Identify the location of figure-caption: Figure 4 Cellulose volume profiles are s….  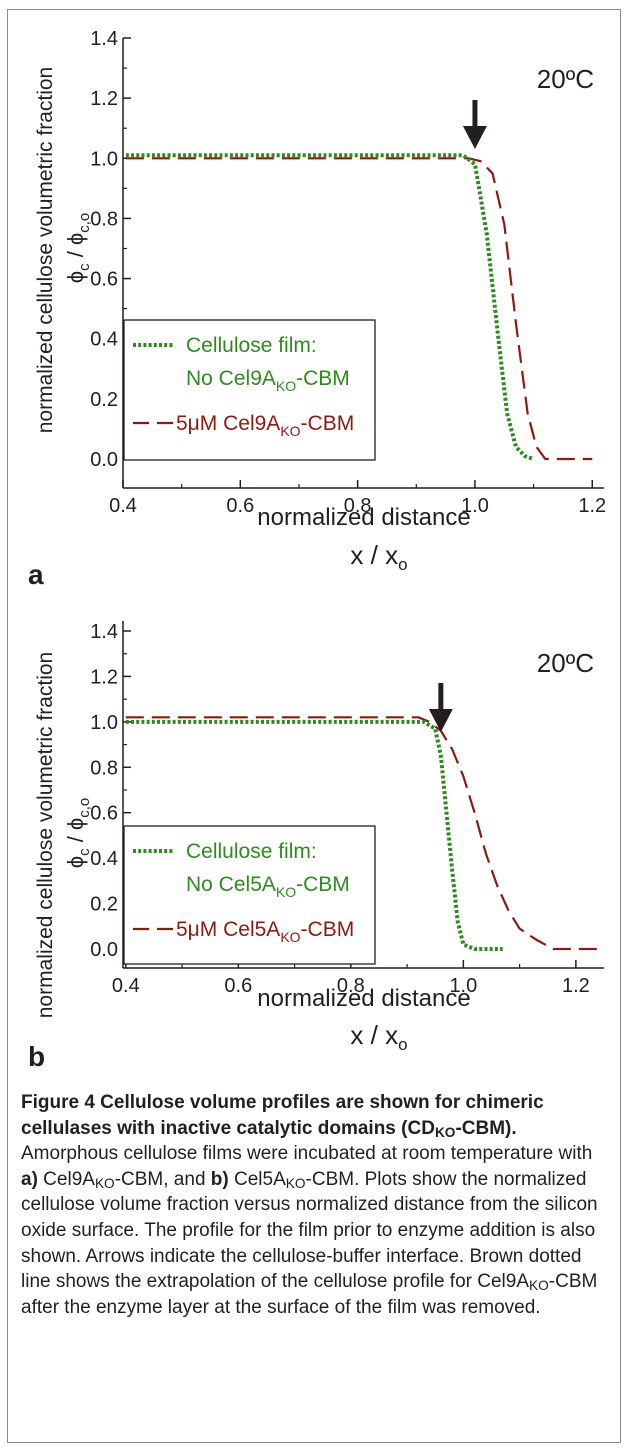
(317, 1205).